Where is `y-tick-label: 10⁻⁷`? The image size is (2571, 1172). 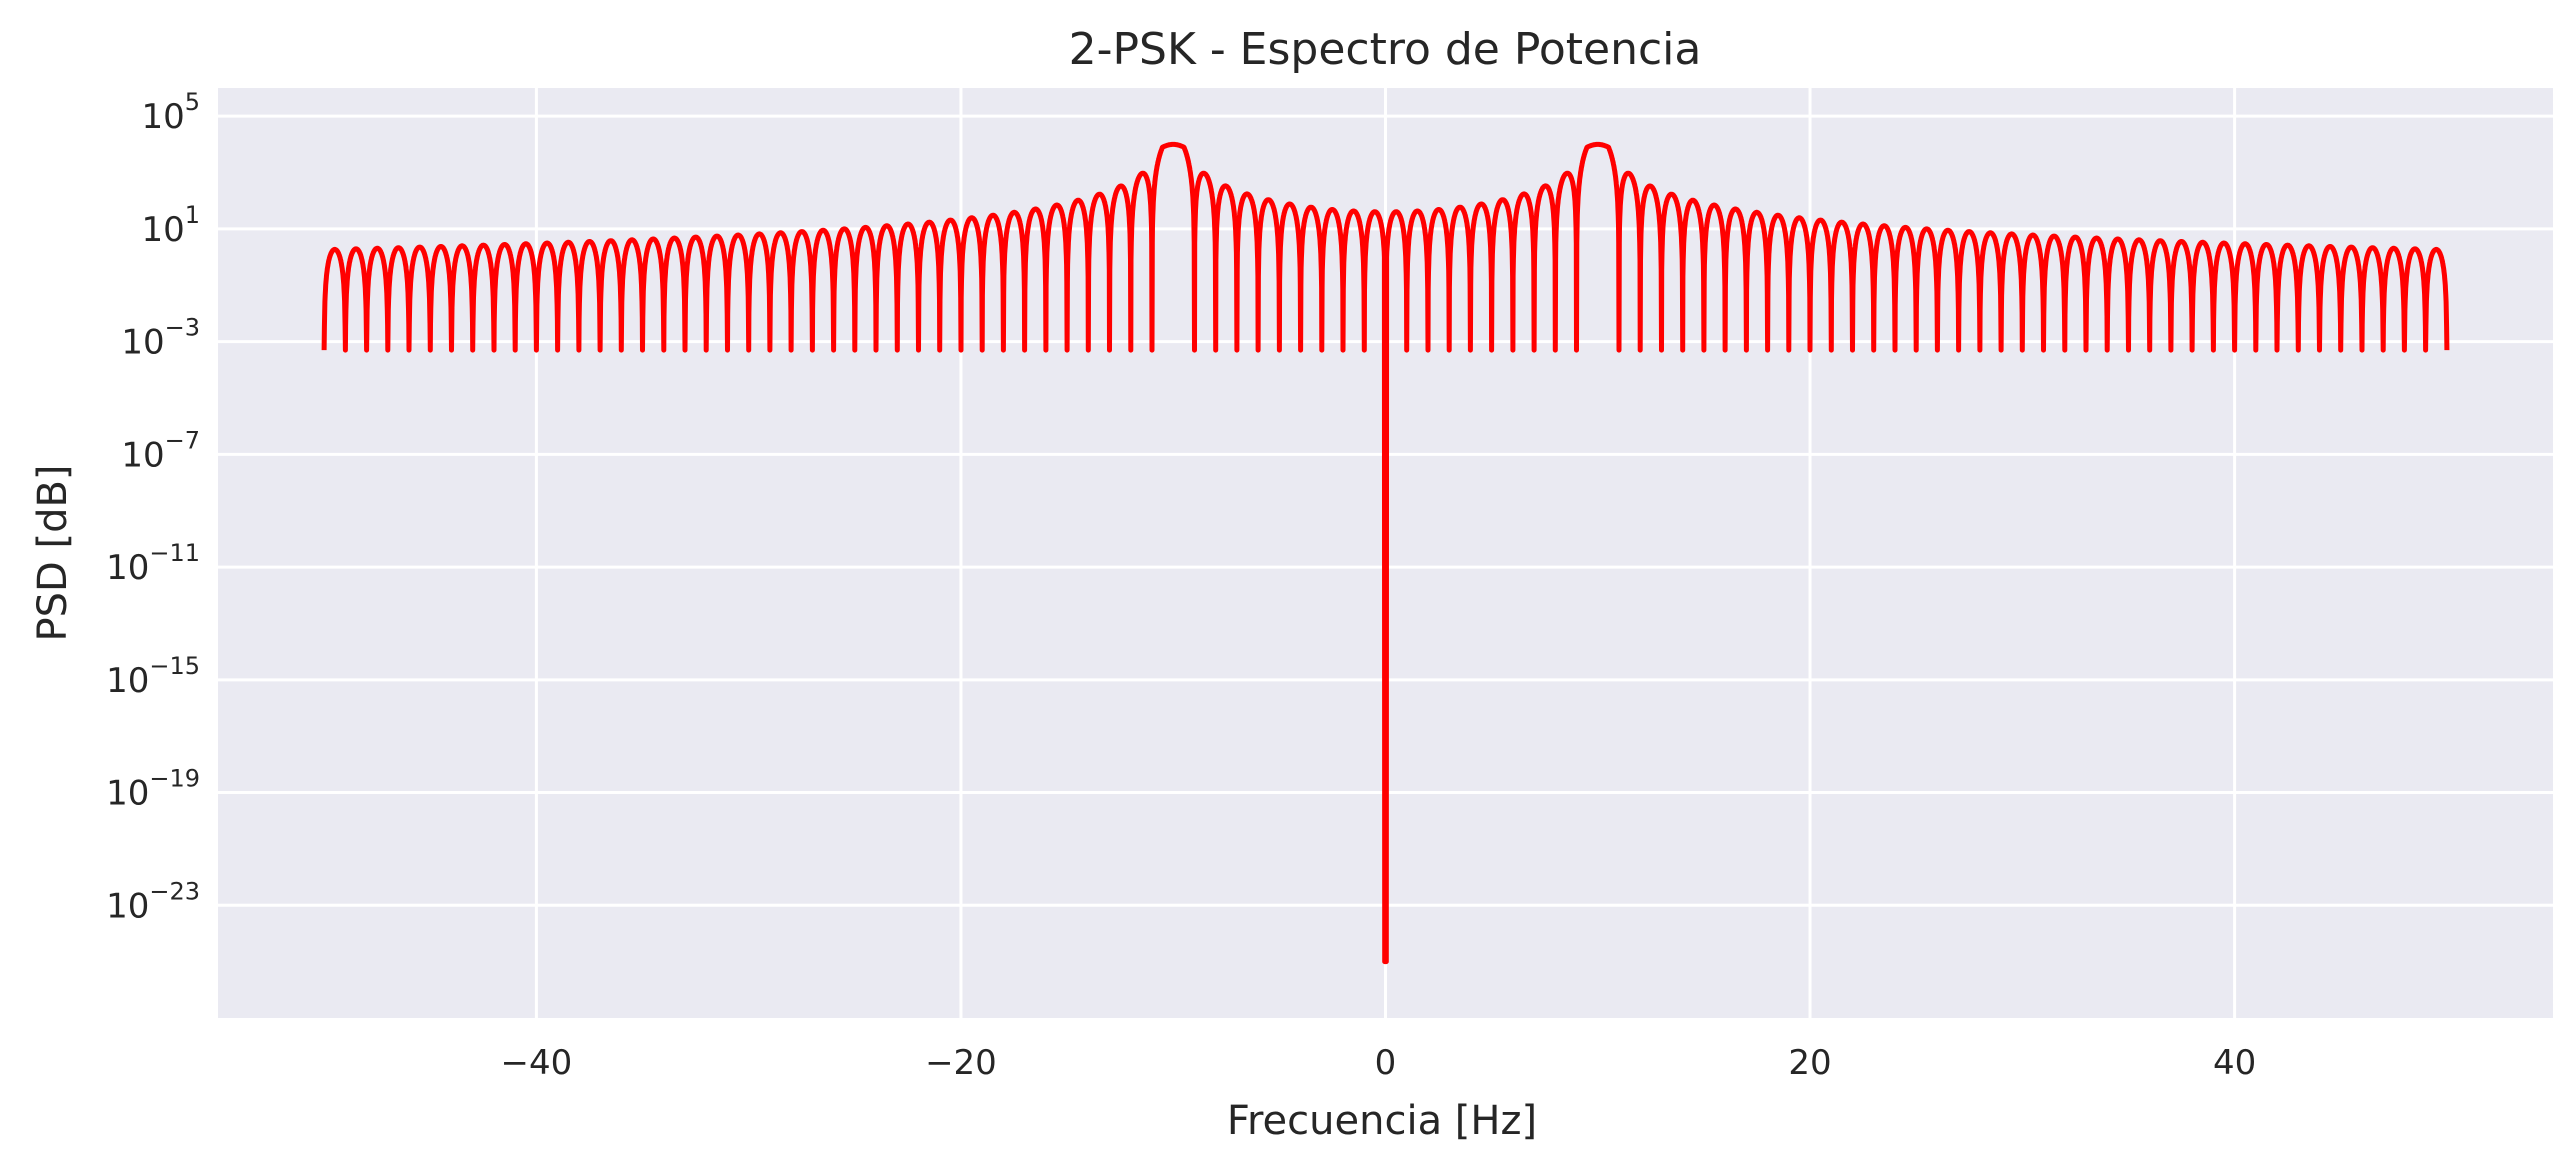 y-tick-label: 10⁻⁷ is located at coordinates (160, 450).